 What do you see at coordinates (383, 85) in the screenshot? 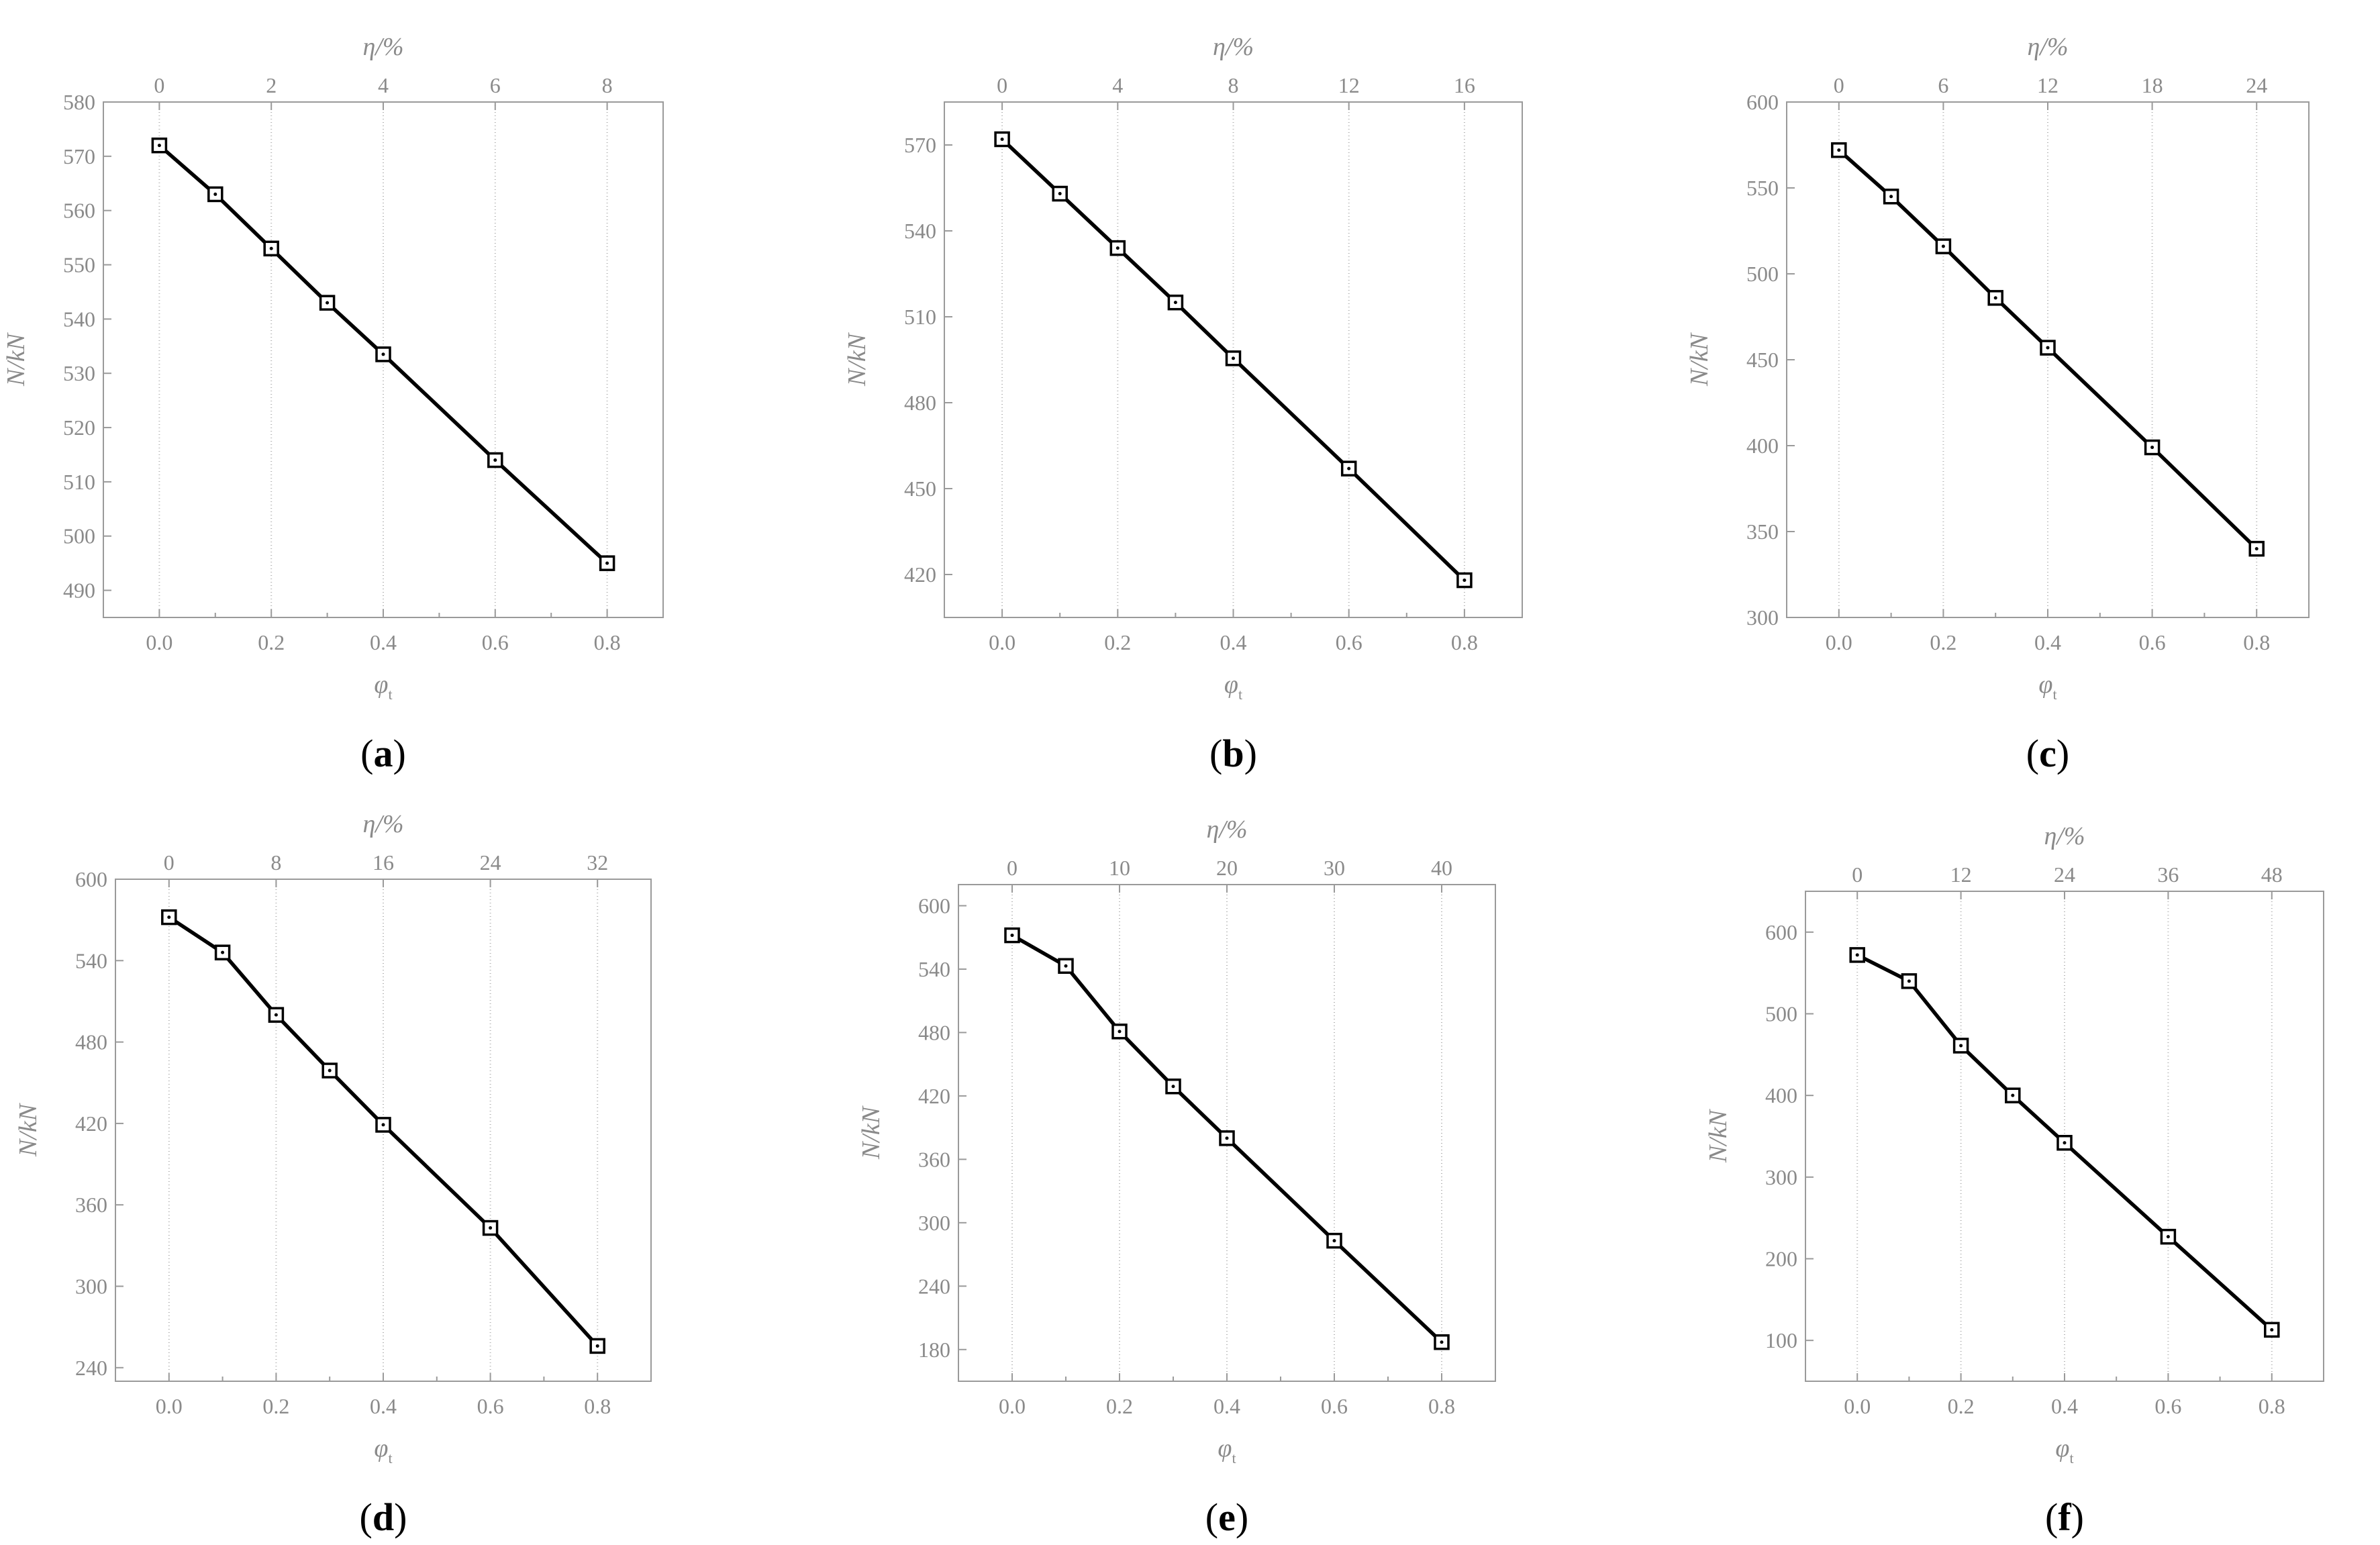
I see `top-tick-label: 4` at bounding box center [383, 85].